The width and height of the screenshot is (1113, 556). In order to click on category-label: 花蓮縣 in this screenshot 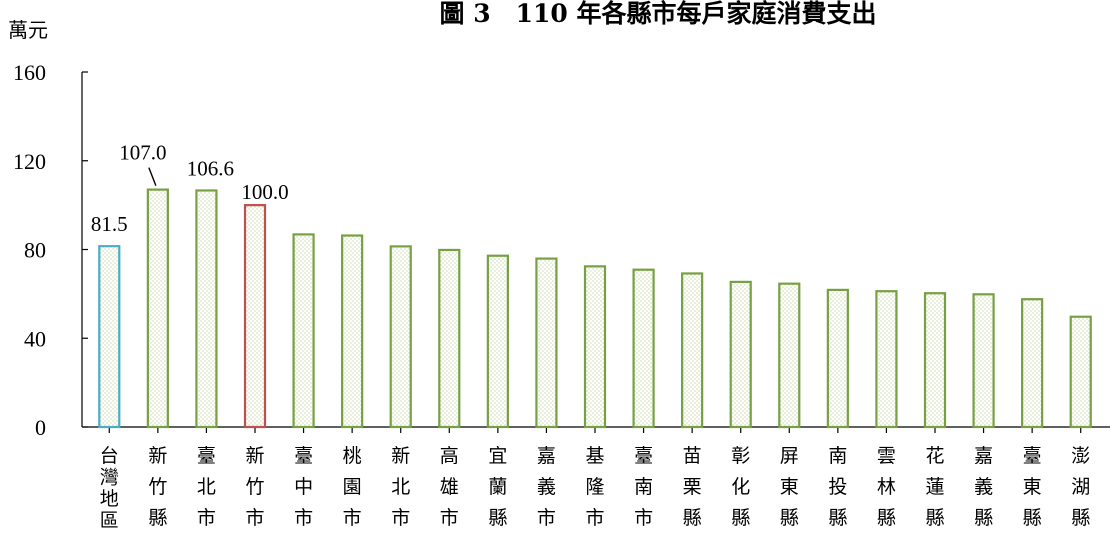, I will do `click(934, 487)`.